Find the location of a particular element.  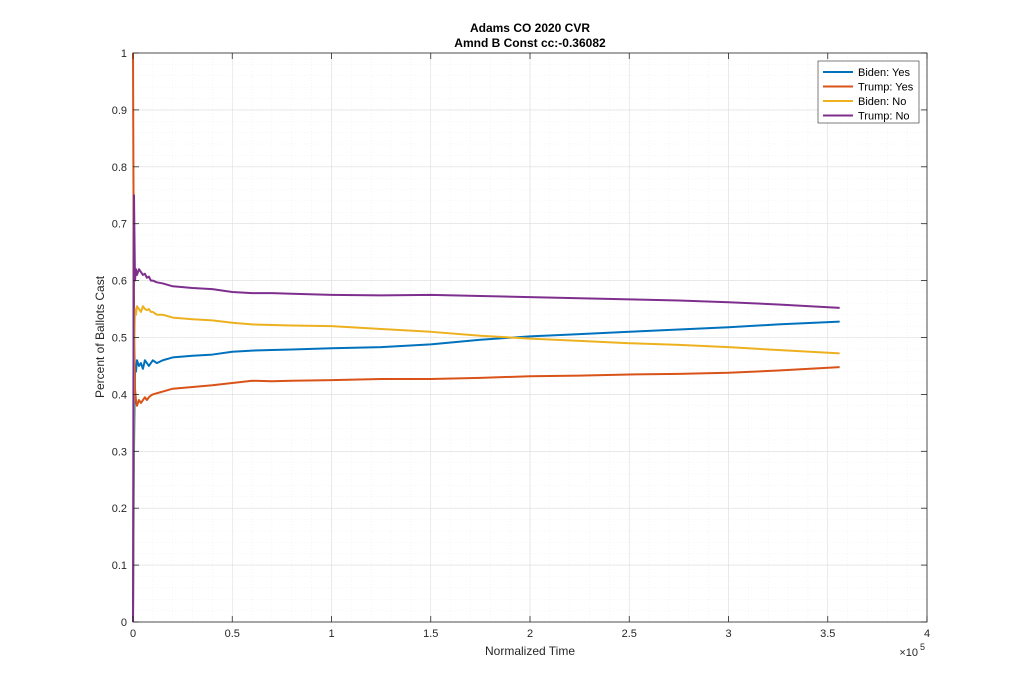

legend-label-biden-no: Biden: No is located at coordinates (882, 102).